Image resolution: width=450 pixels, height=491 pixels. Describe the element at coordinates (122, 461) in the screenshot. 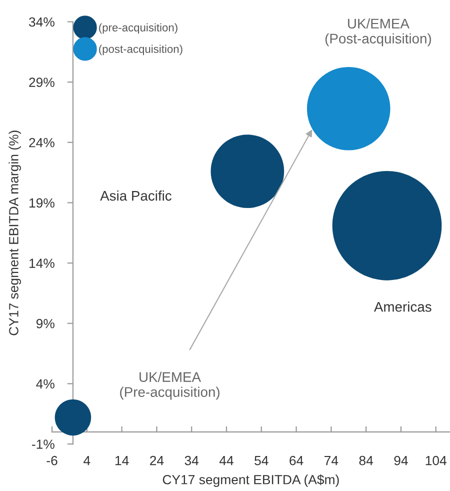

I see `x-tick-label: 14` at that location.